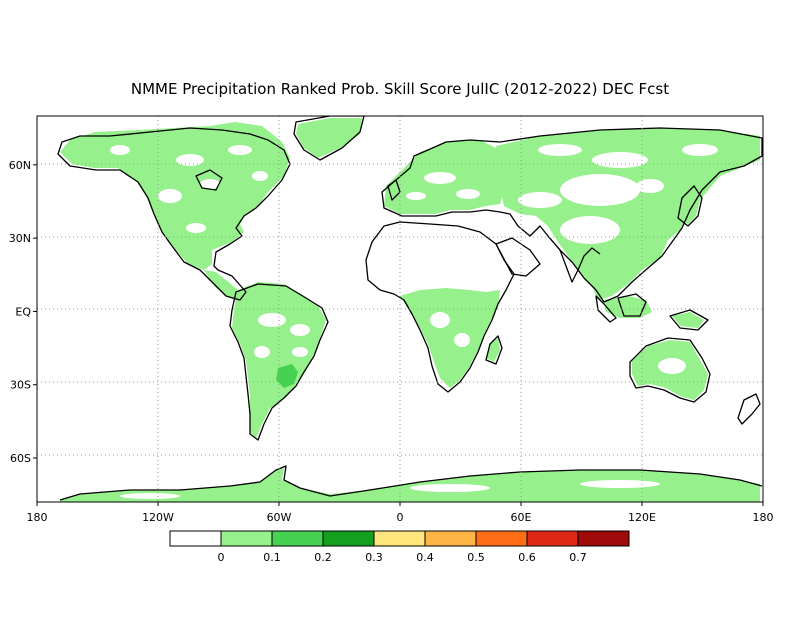 The image size is (800, 618). What do you see at coordinates (606, 309) in the screenshot?
I see `coast-sumatra` at bounding box center [606, 309].